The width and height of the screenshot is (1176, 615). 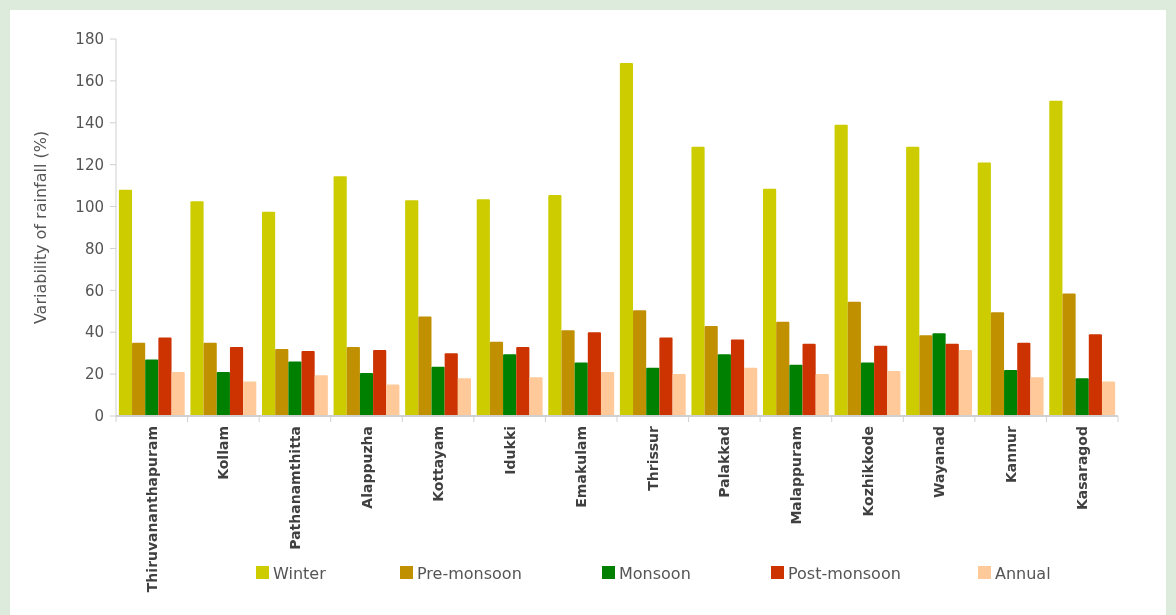 I want to click on x-tick-label: Kannur, so click(x=1010, y=454).